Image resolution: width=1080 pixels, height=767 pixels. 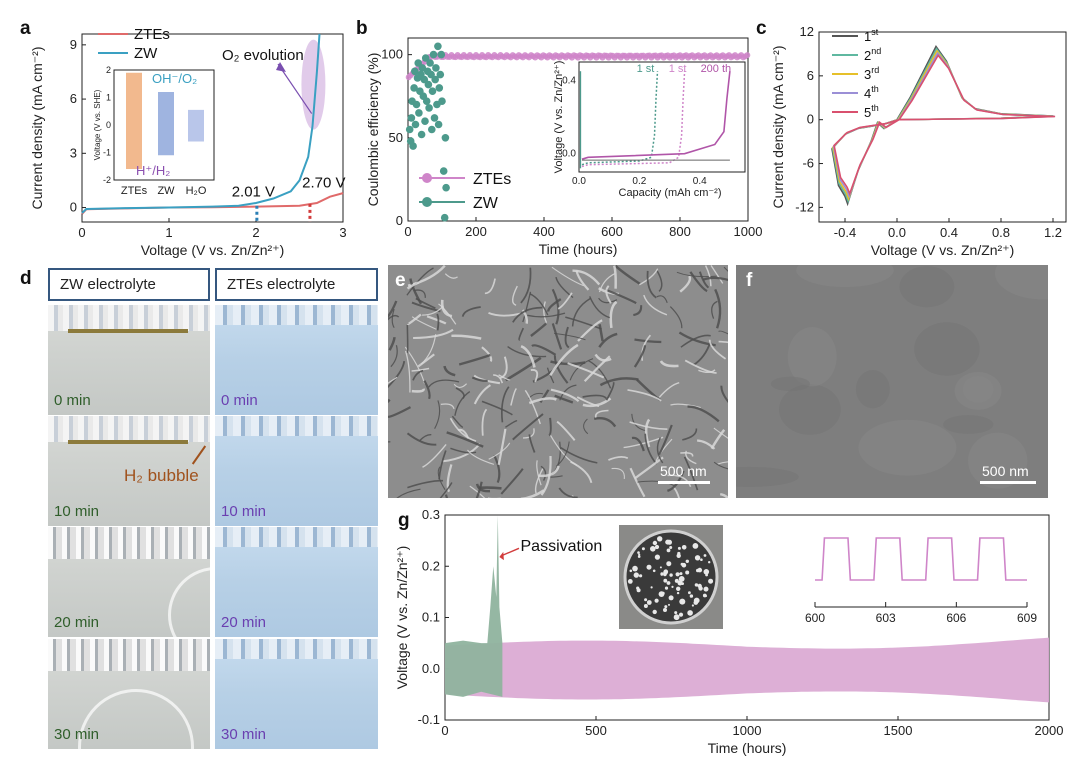 I want to click on panel-label-g: g, so click(x=404, y=520).